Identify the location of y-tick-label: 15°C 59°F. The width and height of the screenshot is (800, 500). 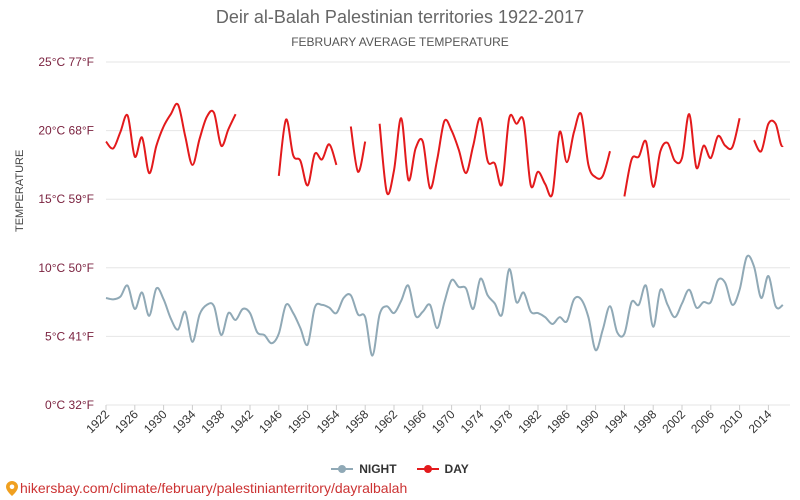
(66, 199).